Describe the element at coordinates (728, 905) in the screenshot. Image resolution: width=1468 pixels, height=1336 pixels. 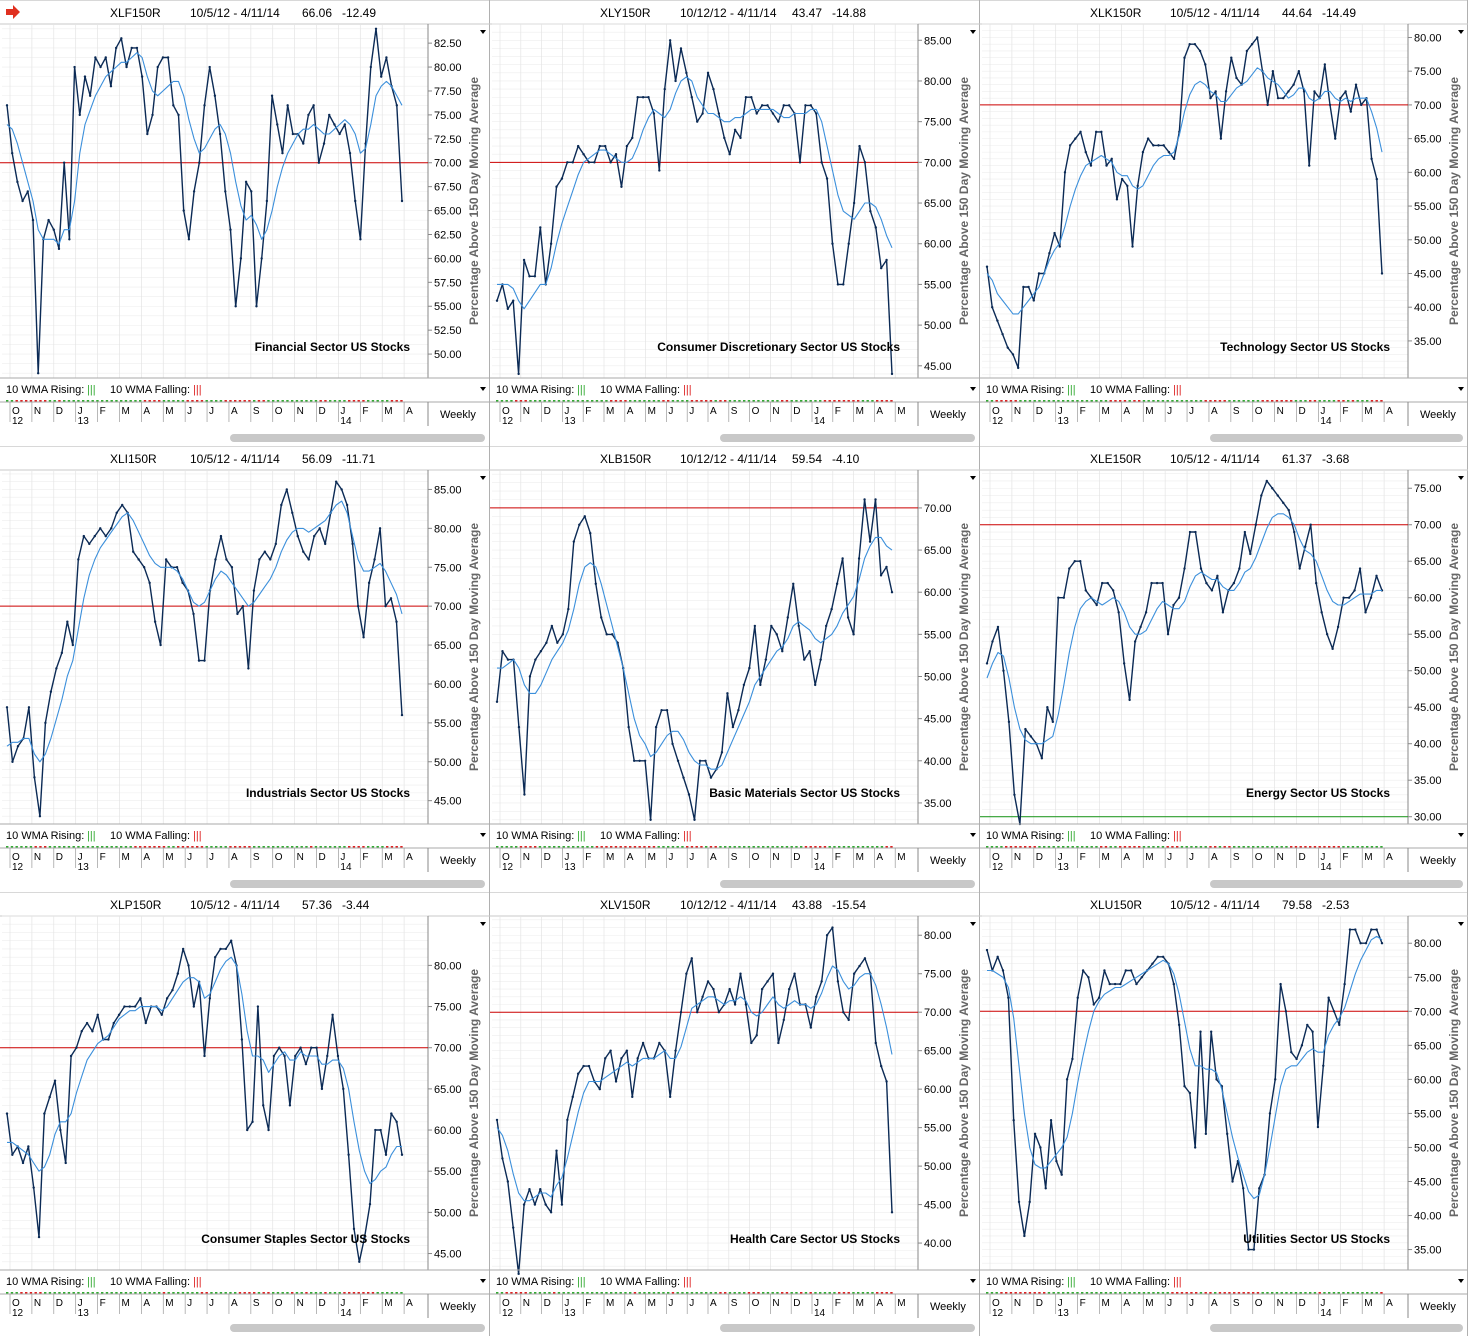
I see `chart-date-range: 10/12/12 - 4/11/14` at that location.